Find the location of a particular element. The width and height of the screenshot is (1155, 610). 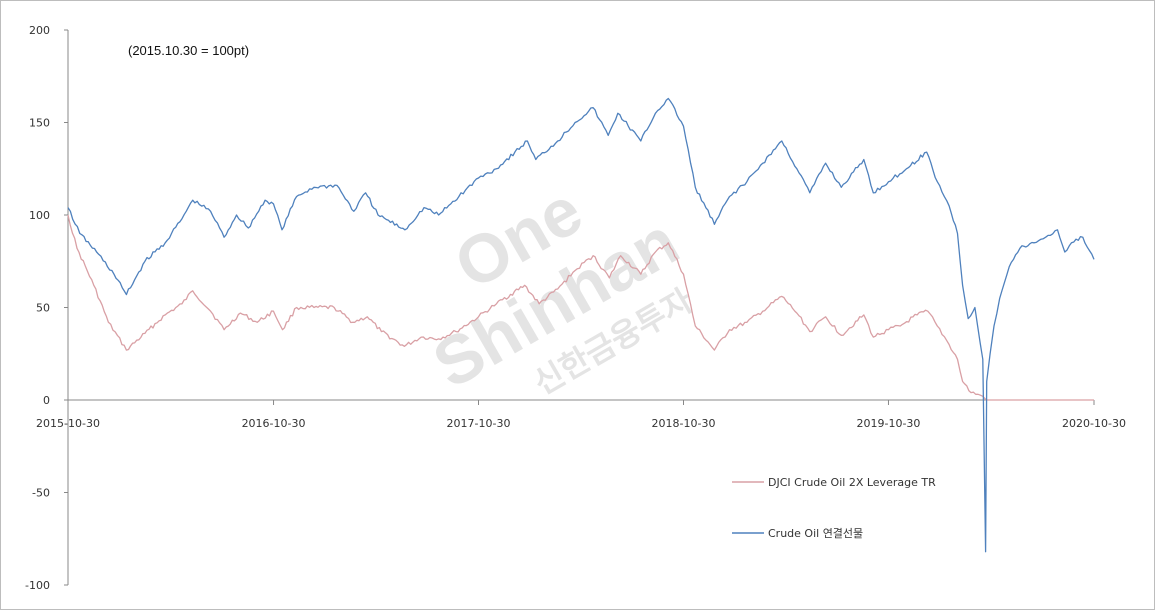

y-axis: 200 150 100 50 0 -50 -100 is located at coordinates (47, 308).